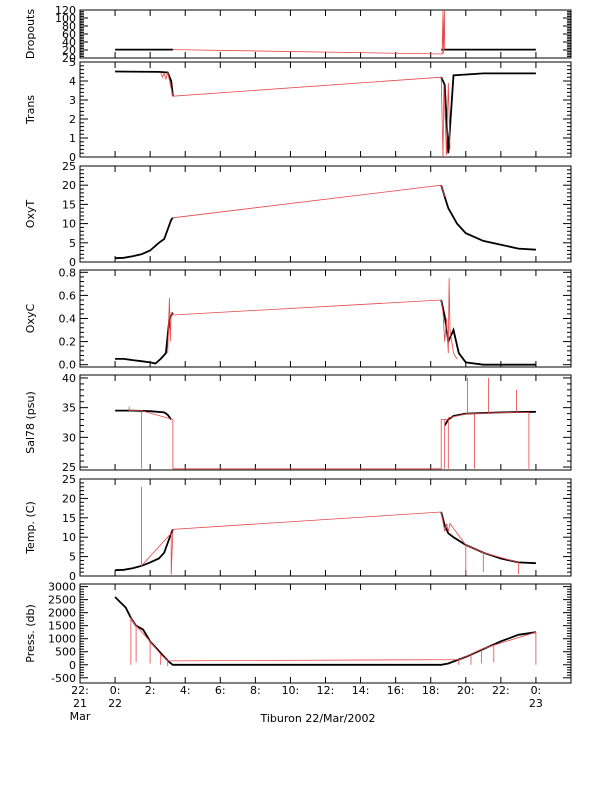  Describe the element at coordinates (220, 690) in the screenshot. I see `x-tick-label: 6:` at that location.